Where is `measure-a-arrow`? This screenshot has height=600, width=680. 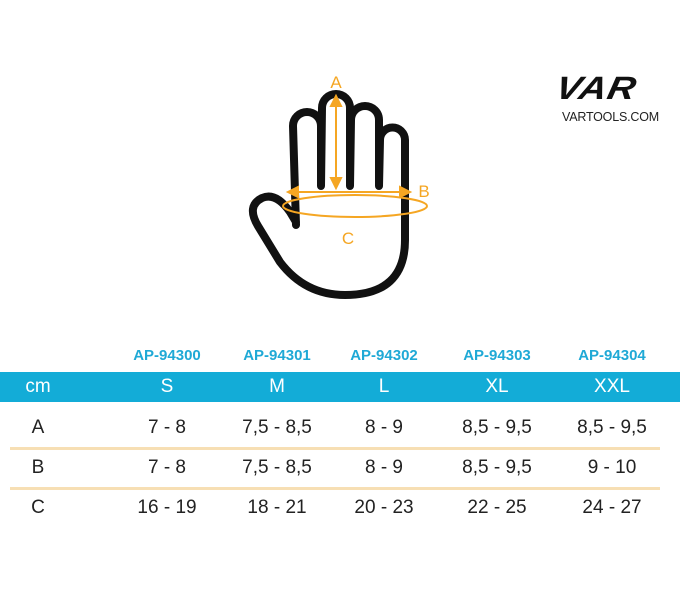 measure-a-arrow is located at coordinates (336, 142).